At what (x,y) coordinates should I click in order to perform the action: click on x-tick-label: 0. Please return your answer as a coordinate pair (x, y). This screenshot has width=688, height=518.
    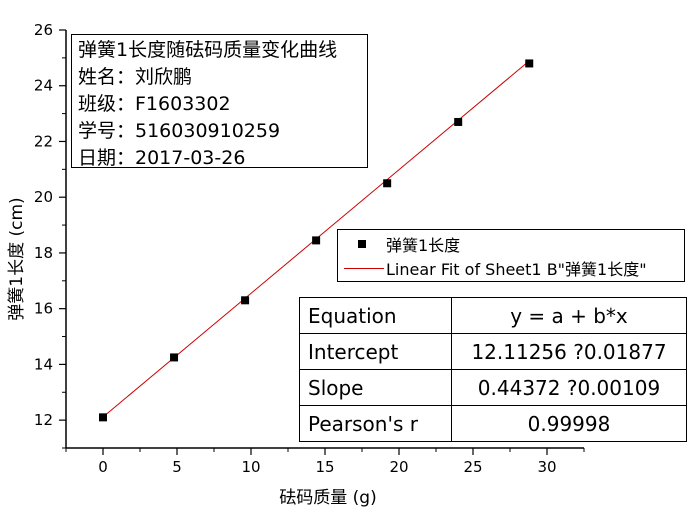
    Looking at the image, I should click on (103, 467).